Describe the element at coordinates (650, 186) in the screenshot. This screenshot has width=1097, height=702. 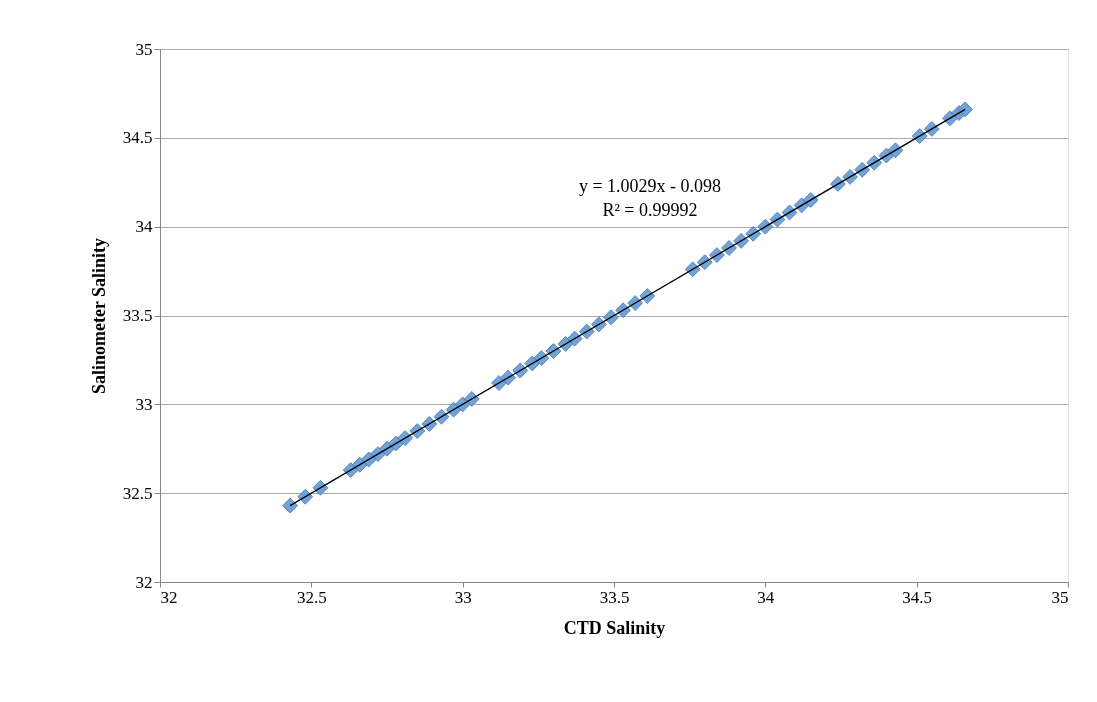
I see `annotation: y = 1.0029x - 0.098` at that location.